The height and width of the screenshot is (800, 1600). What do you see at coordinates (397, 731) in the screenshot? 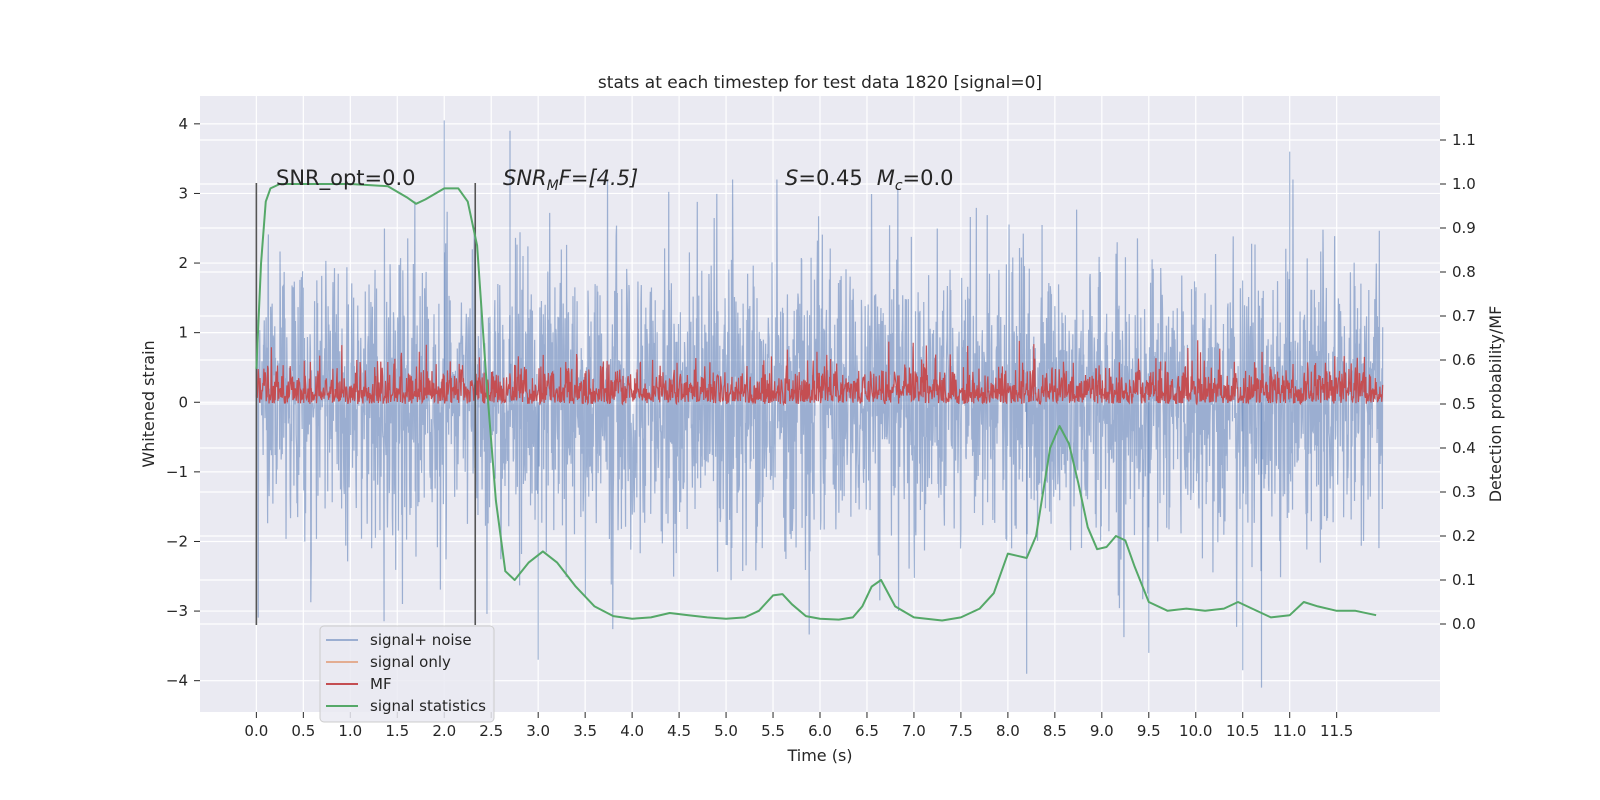
I see `x-tick-label-3: 1.5` at bounding box center [397, 731].